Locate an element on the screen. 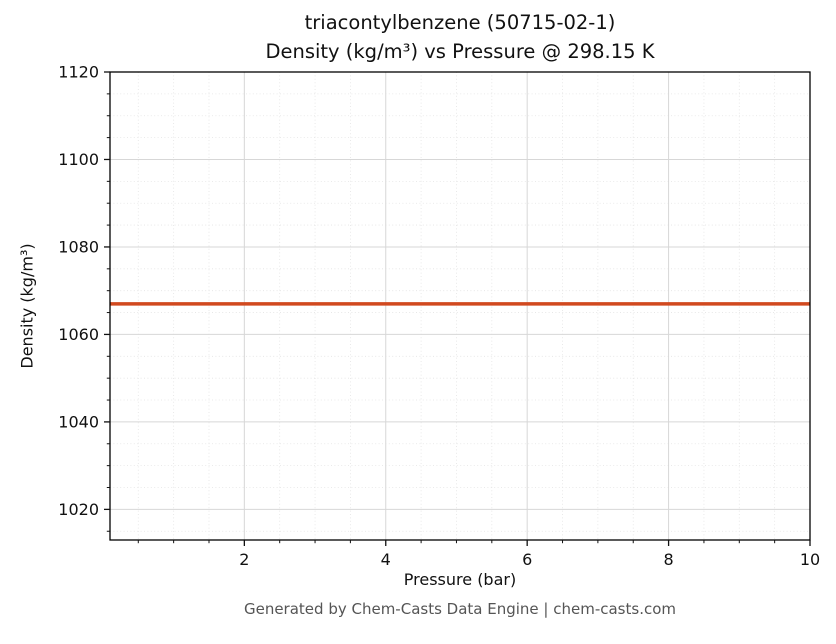  y-tick-label: 1020 is located at coordinates (78, 509).